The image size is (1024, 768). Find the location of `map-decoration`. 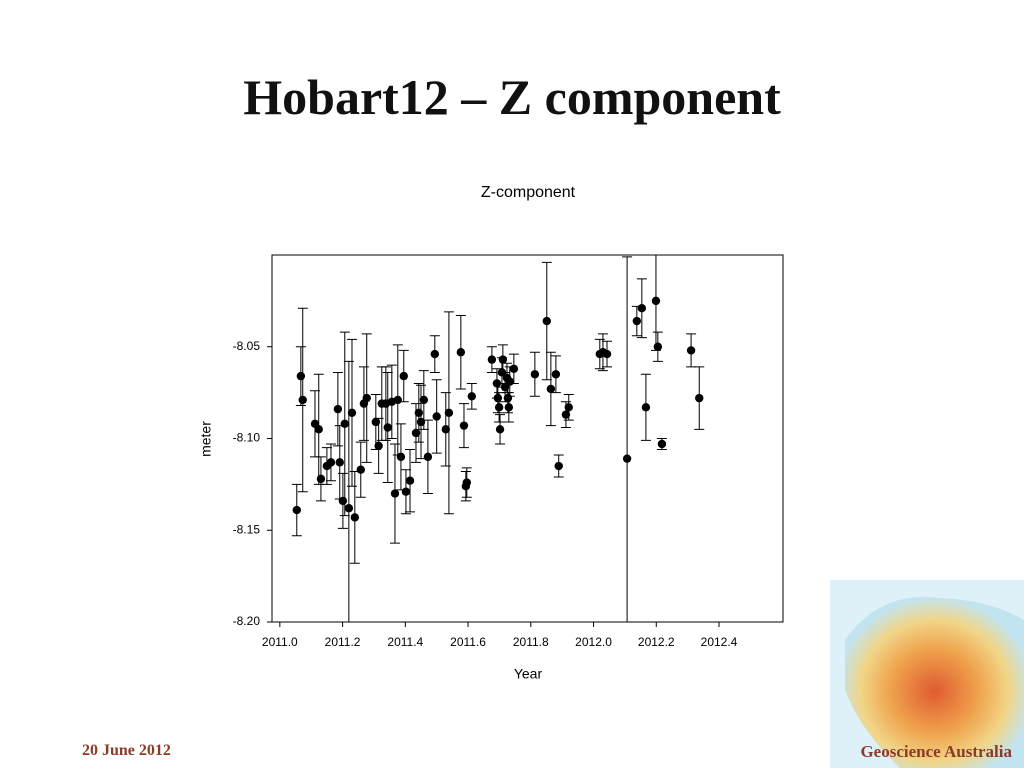

map-decoration is located at coordinates (927, 674).